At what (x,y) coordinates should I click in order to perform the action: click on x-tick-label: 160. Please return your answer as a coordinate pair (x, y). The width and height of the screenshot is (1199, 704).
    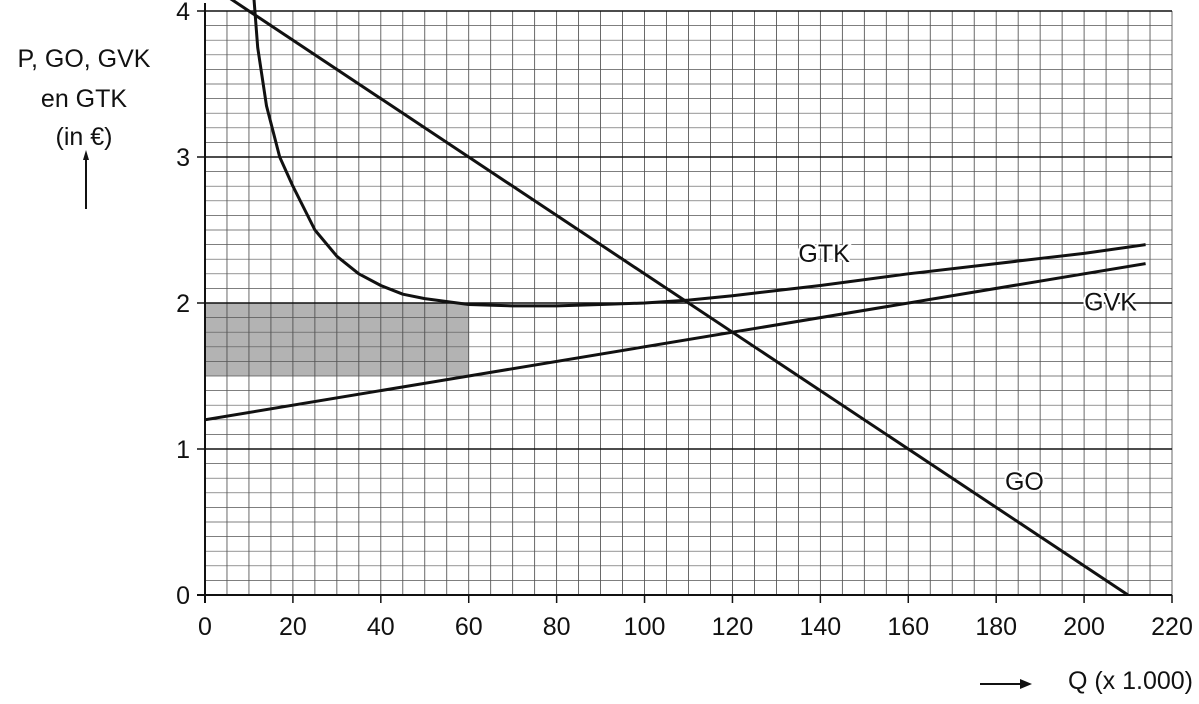
    Looking at the image, I should click on (908, 627).